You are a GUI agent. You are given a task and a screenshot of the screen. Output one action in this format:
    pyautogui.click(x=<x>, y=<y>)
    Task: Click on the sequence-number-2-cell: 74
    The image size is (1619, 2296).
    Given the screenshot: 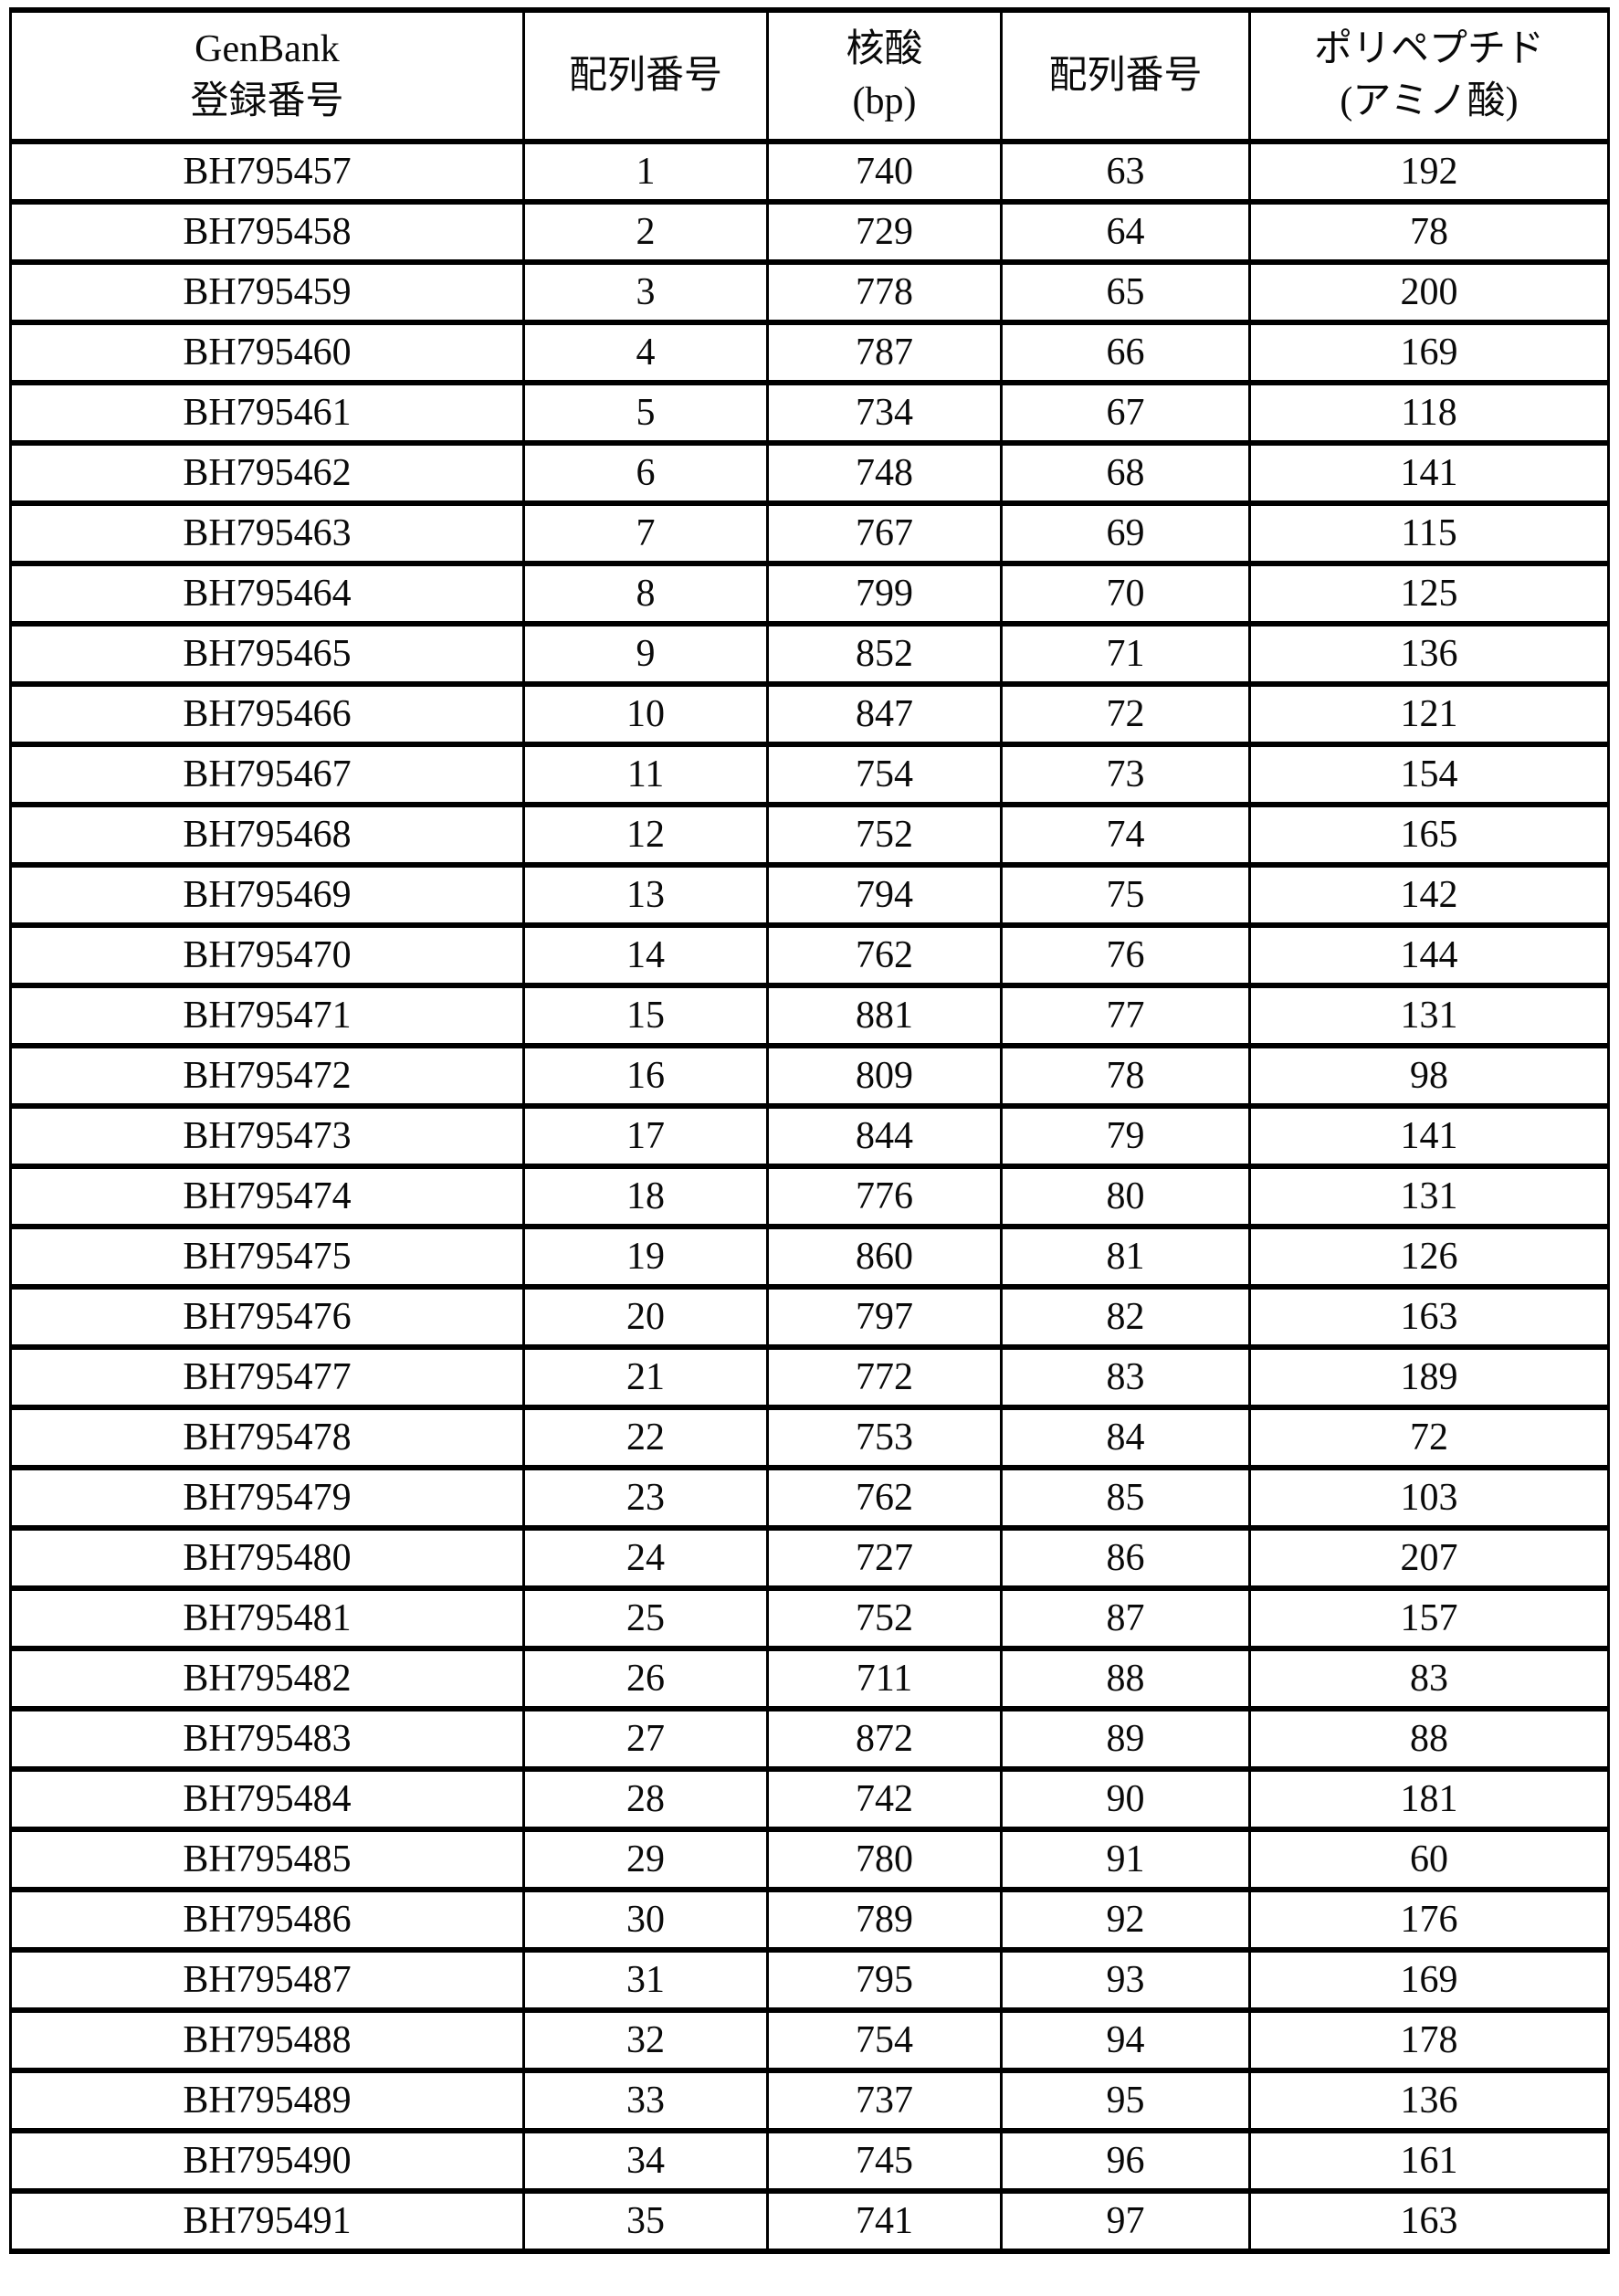 What is the action you would take?
    pyautogui.click(x=1126, y=835)
    